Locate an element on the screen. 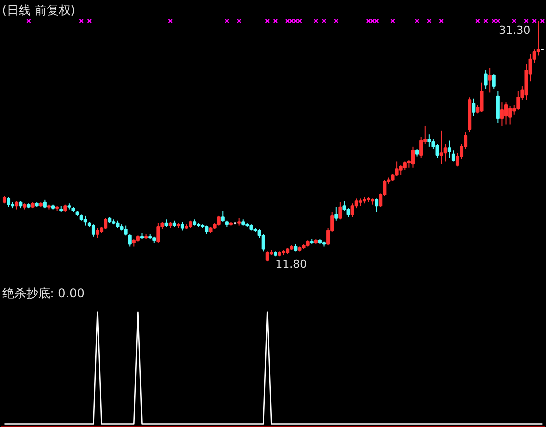 This screenshot has width=546, height=427. annotation: 11.80 is located at coordinates (292, 265).